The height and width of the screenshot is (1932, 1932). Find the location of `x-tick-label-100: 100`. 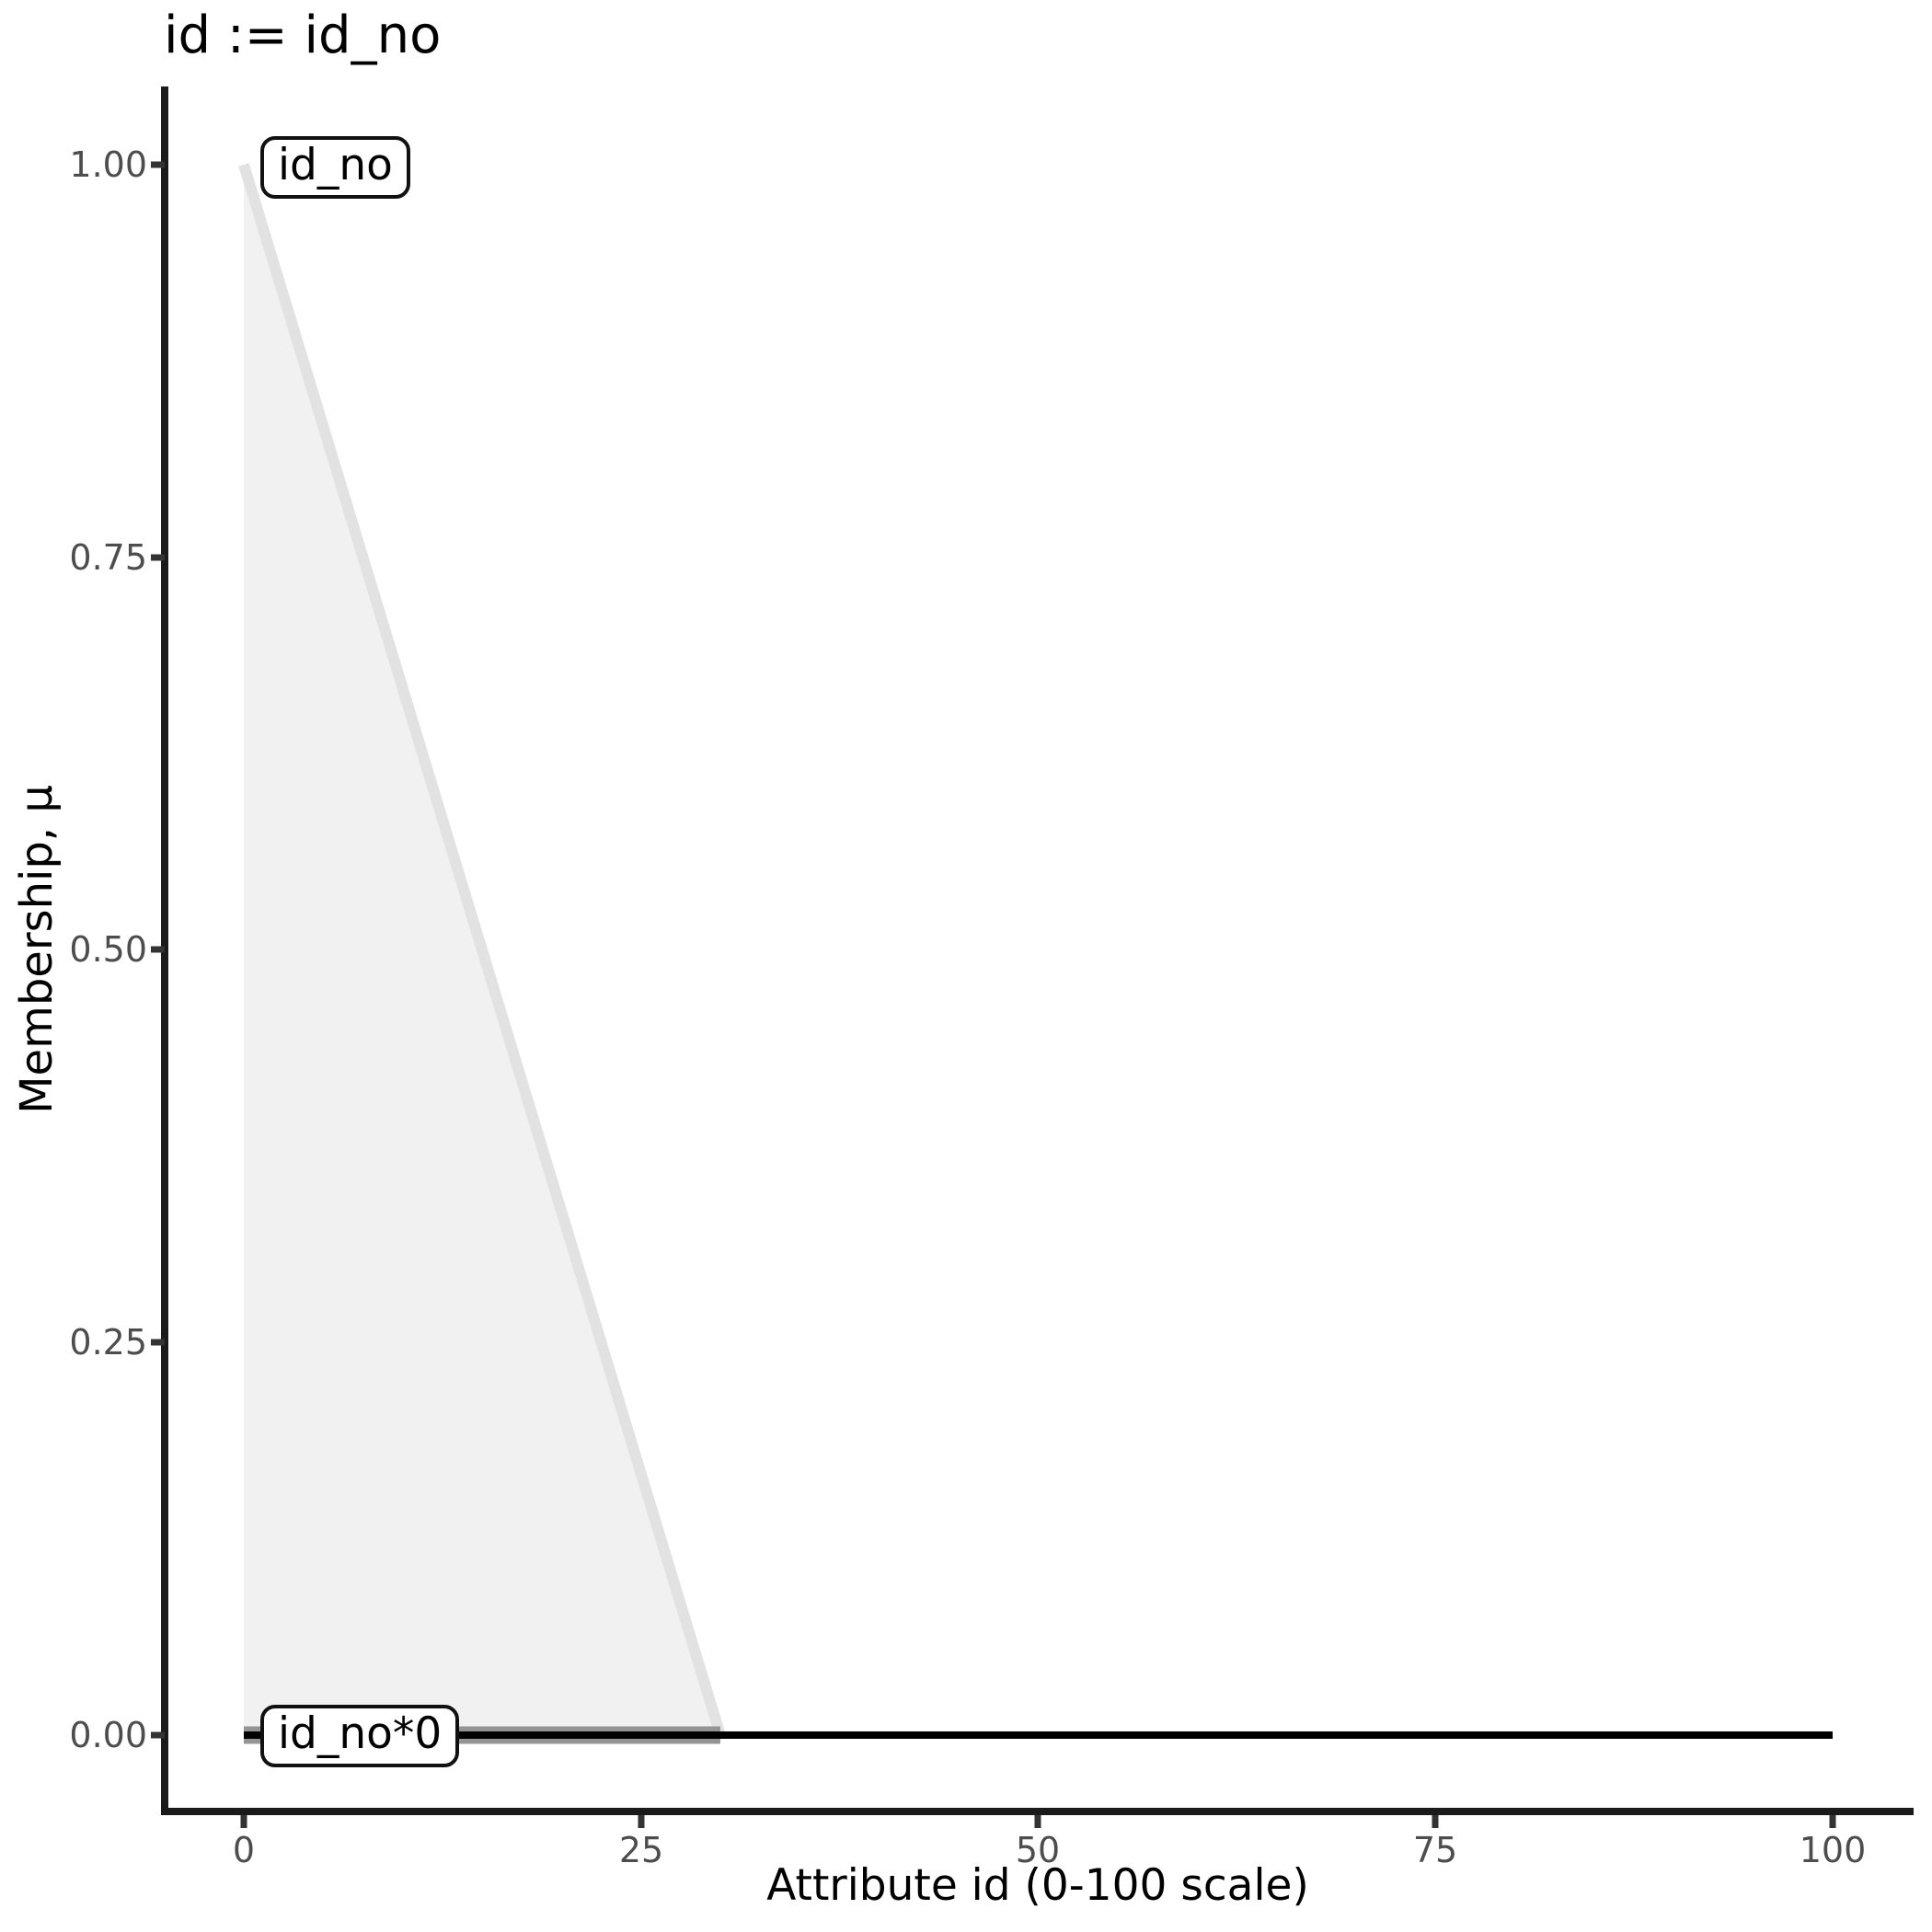

x-tick-label-100: 100 is located at coordinates (1833, 1850).